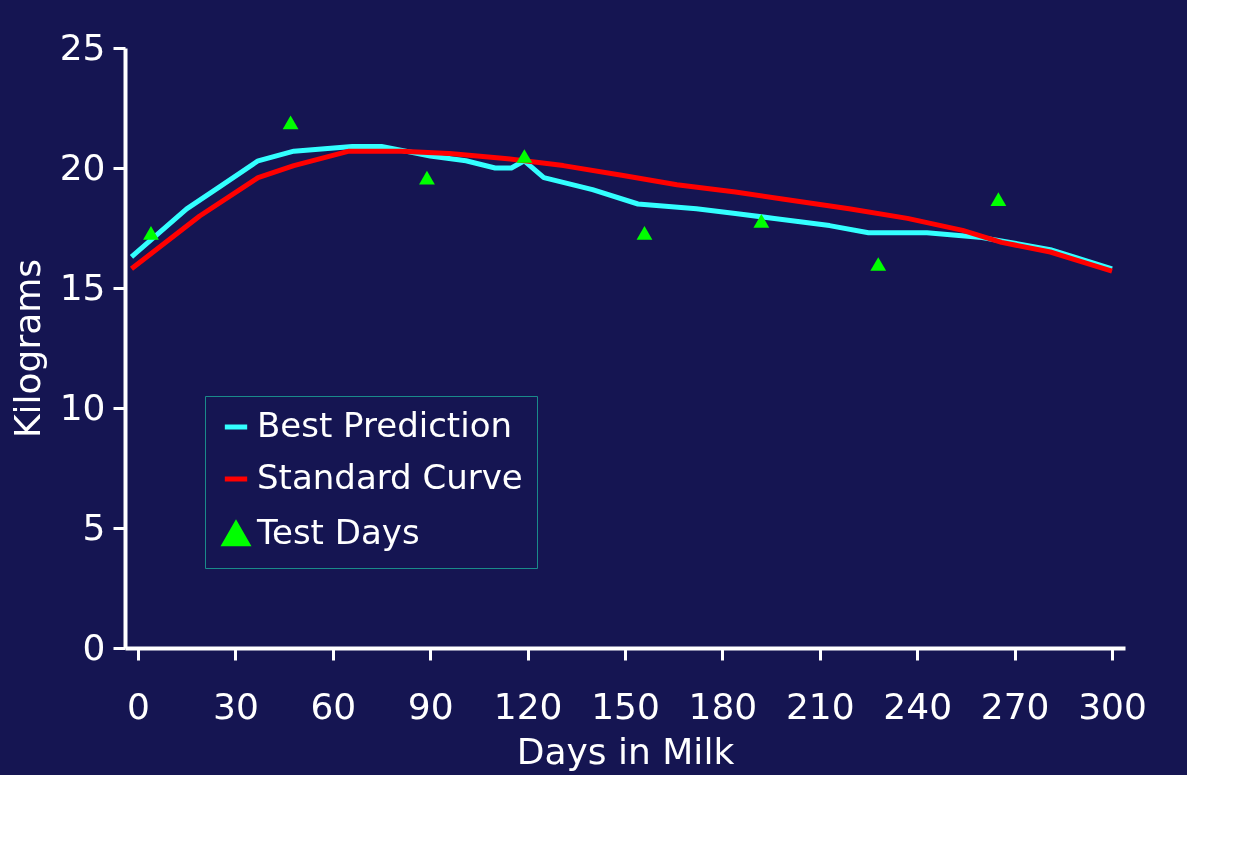 This screenshot has width=1243, height=849. I want to click on x-tick-label: 300, so click(1112, 706).